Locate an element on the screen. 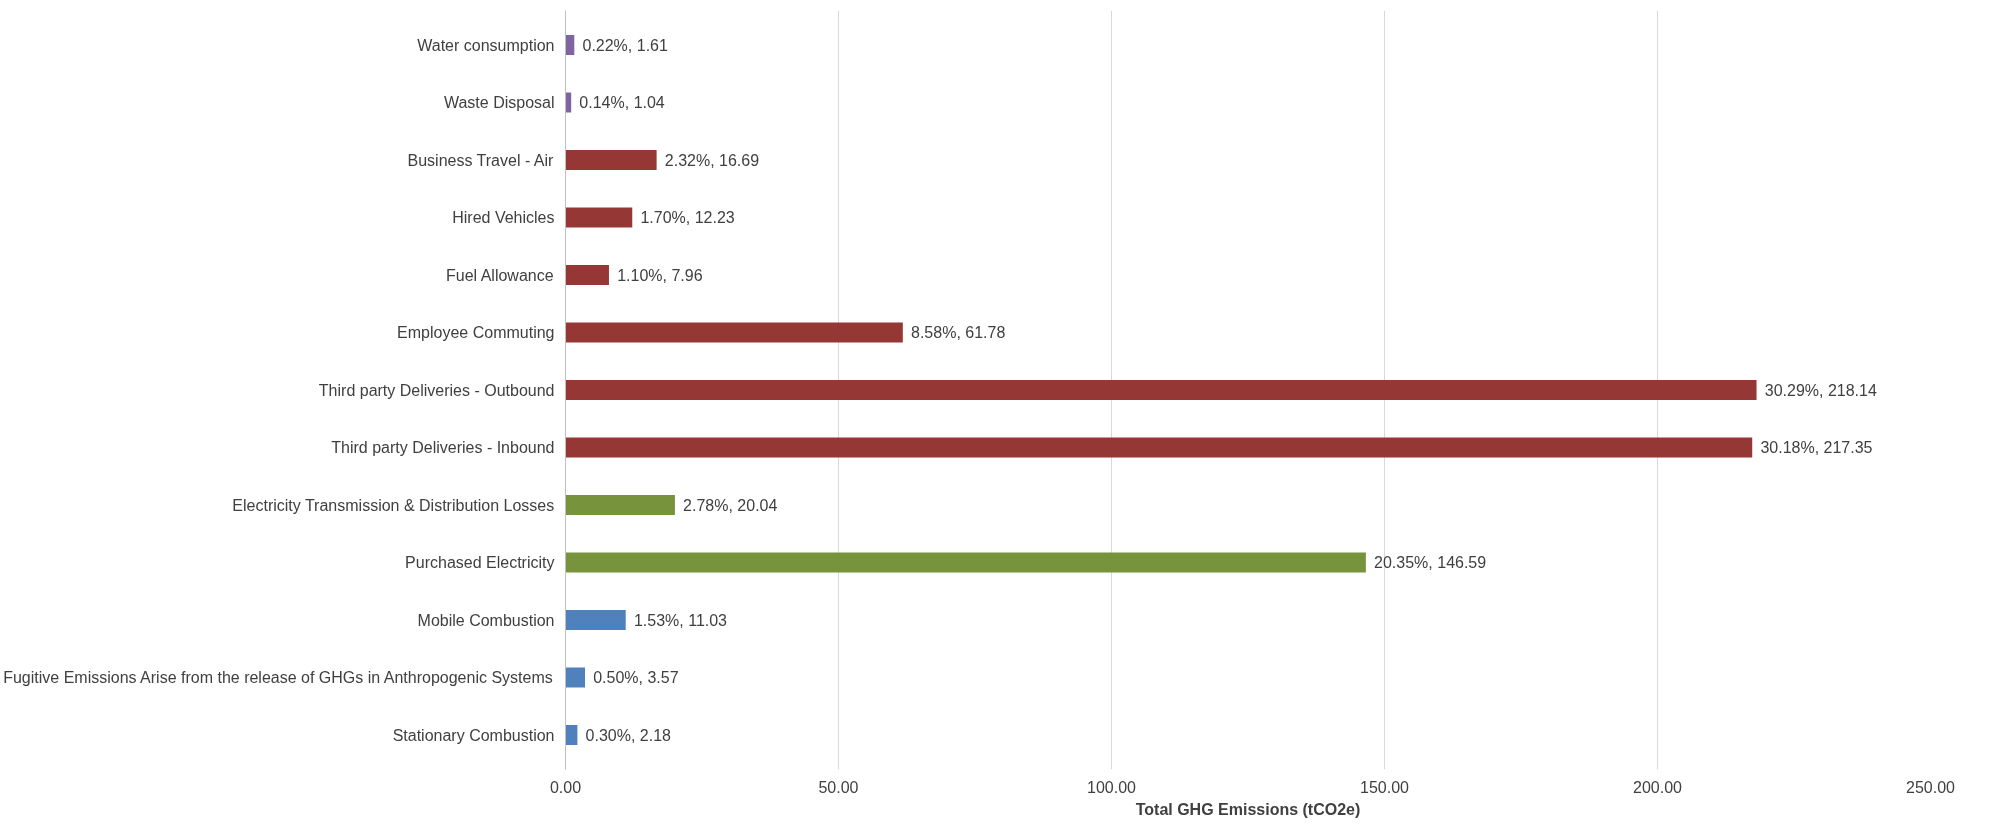  data-label: 30.29%, 218.14 is located at coordinates (1820, 390).